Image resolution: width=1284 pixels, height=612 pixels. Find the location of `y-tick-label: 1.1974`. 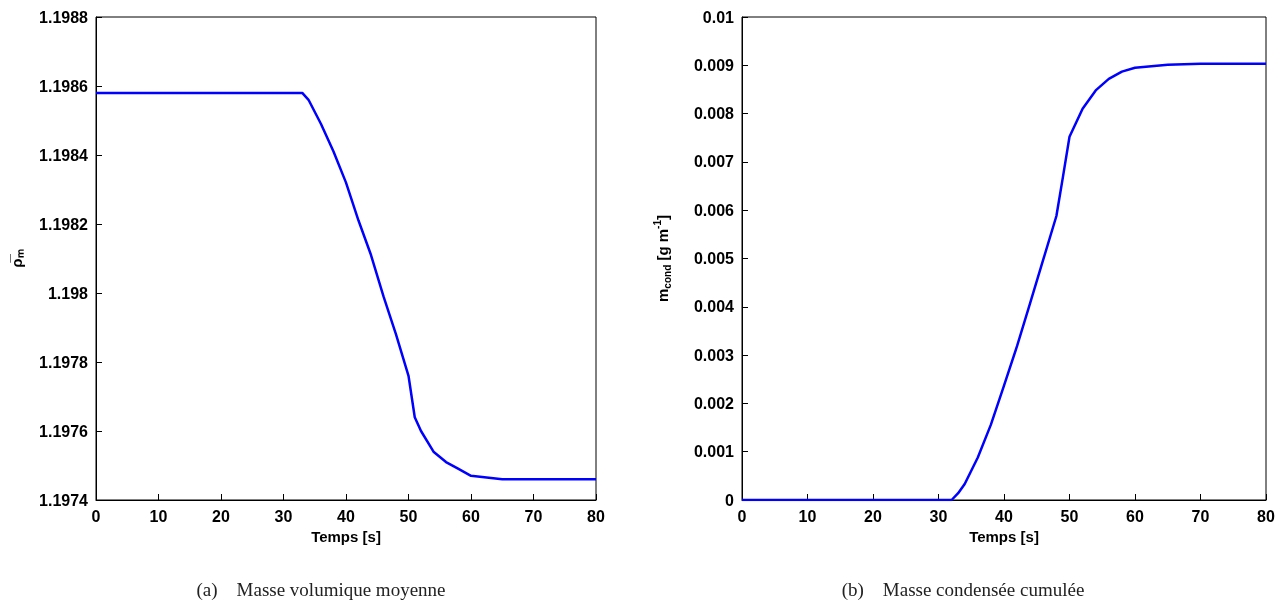

y-tick-label: 1.1974 is located at coordinates (64, 500).